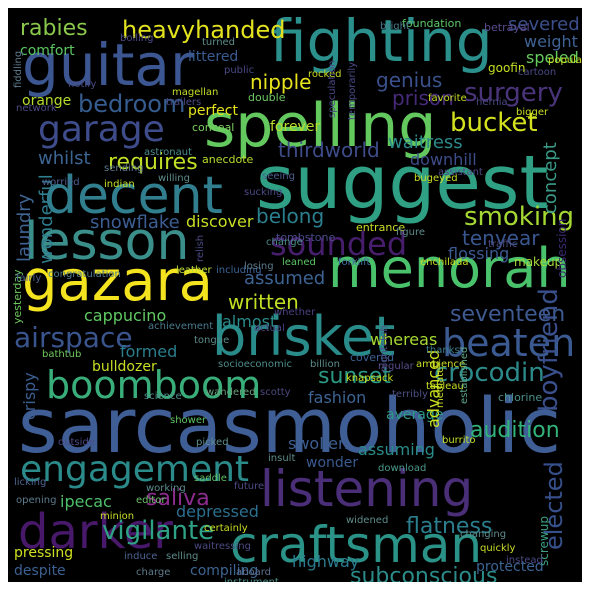 This screenshot has width=590, height=590. Describe the element at coordinates (402, 468) in the screenshot. I see `cloud-word: download` at that location.